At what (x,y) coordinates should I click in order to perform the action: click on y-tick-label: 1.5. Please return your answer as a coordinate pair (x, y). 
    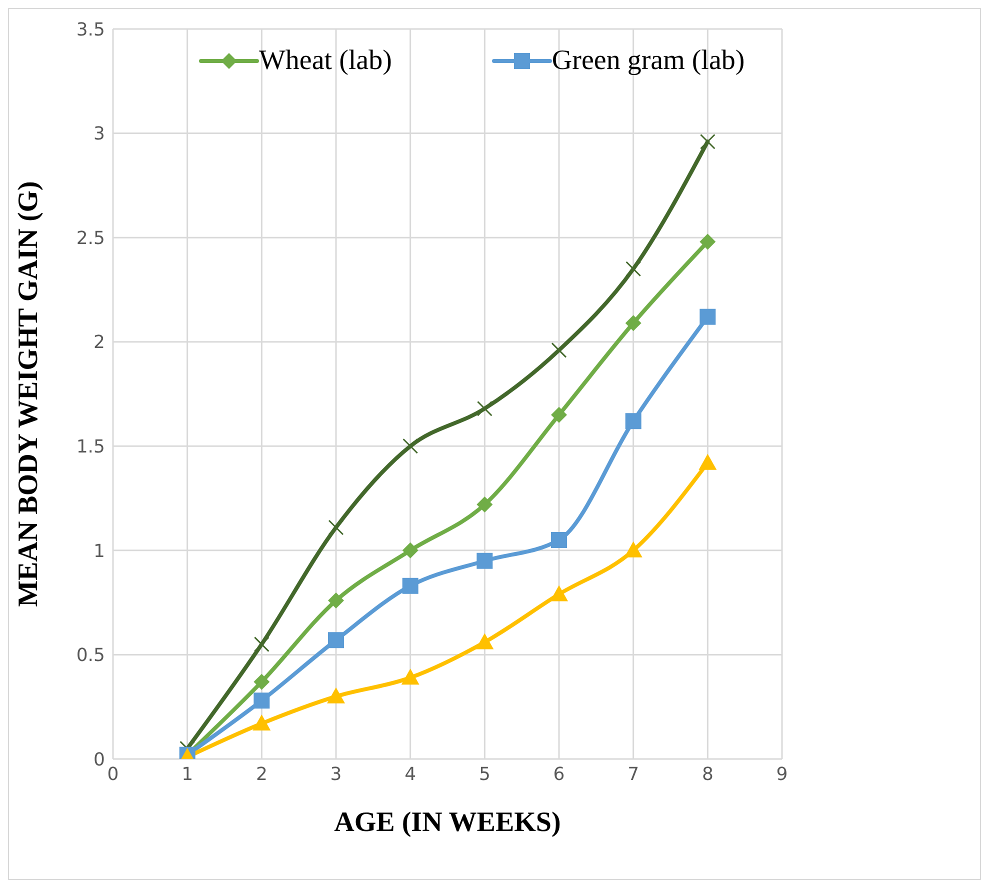
    Looking at the image, I should click on (90, 447).